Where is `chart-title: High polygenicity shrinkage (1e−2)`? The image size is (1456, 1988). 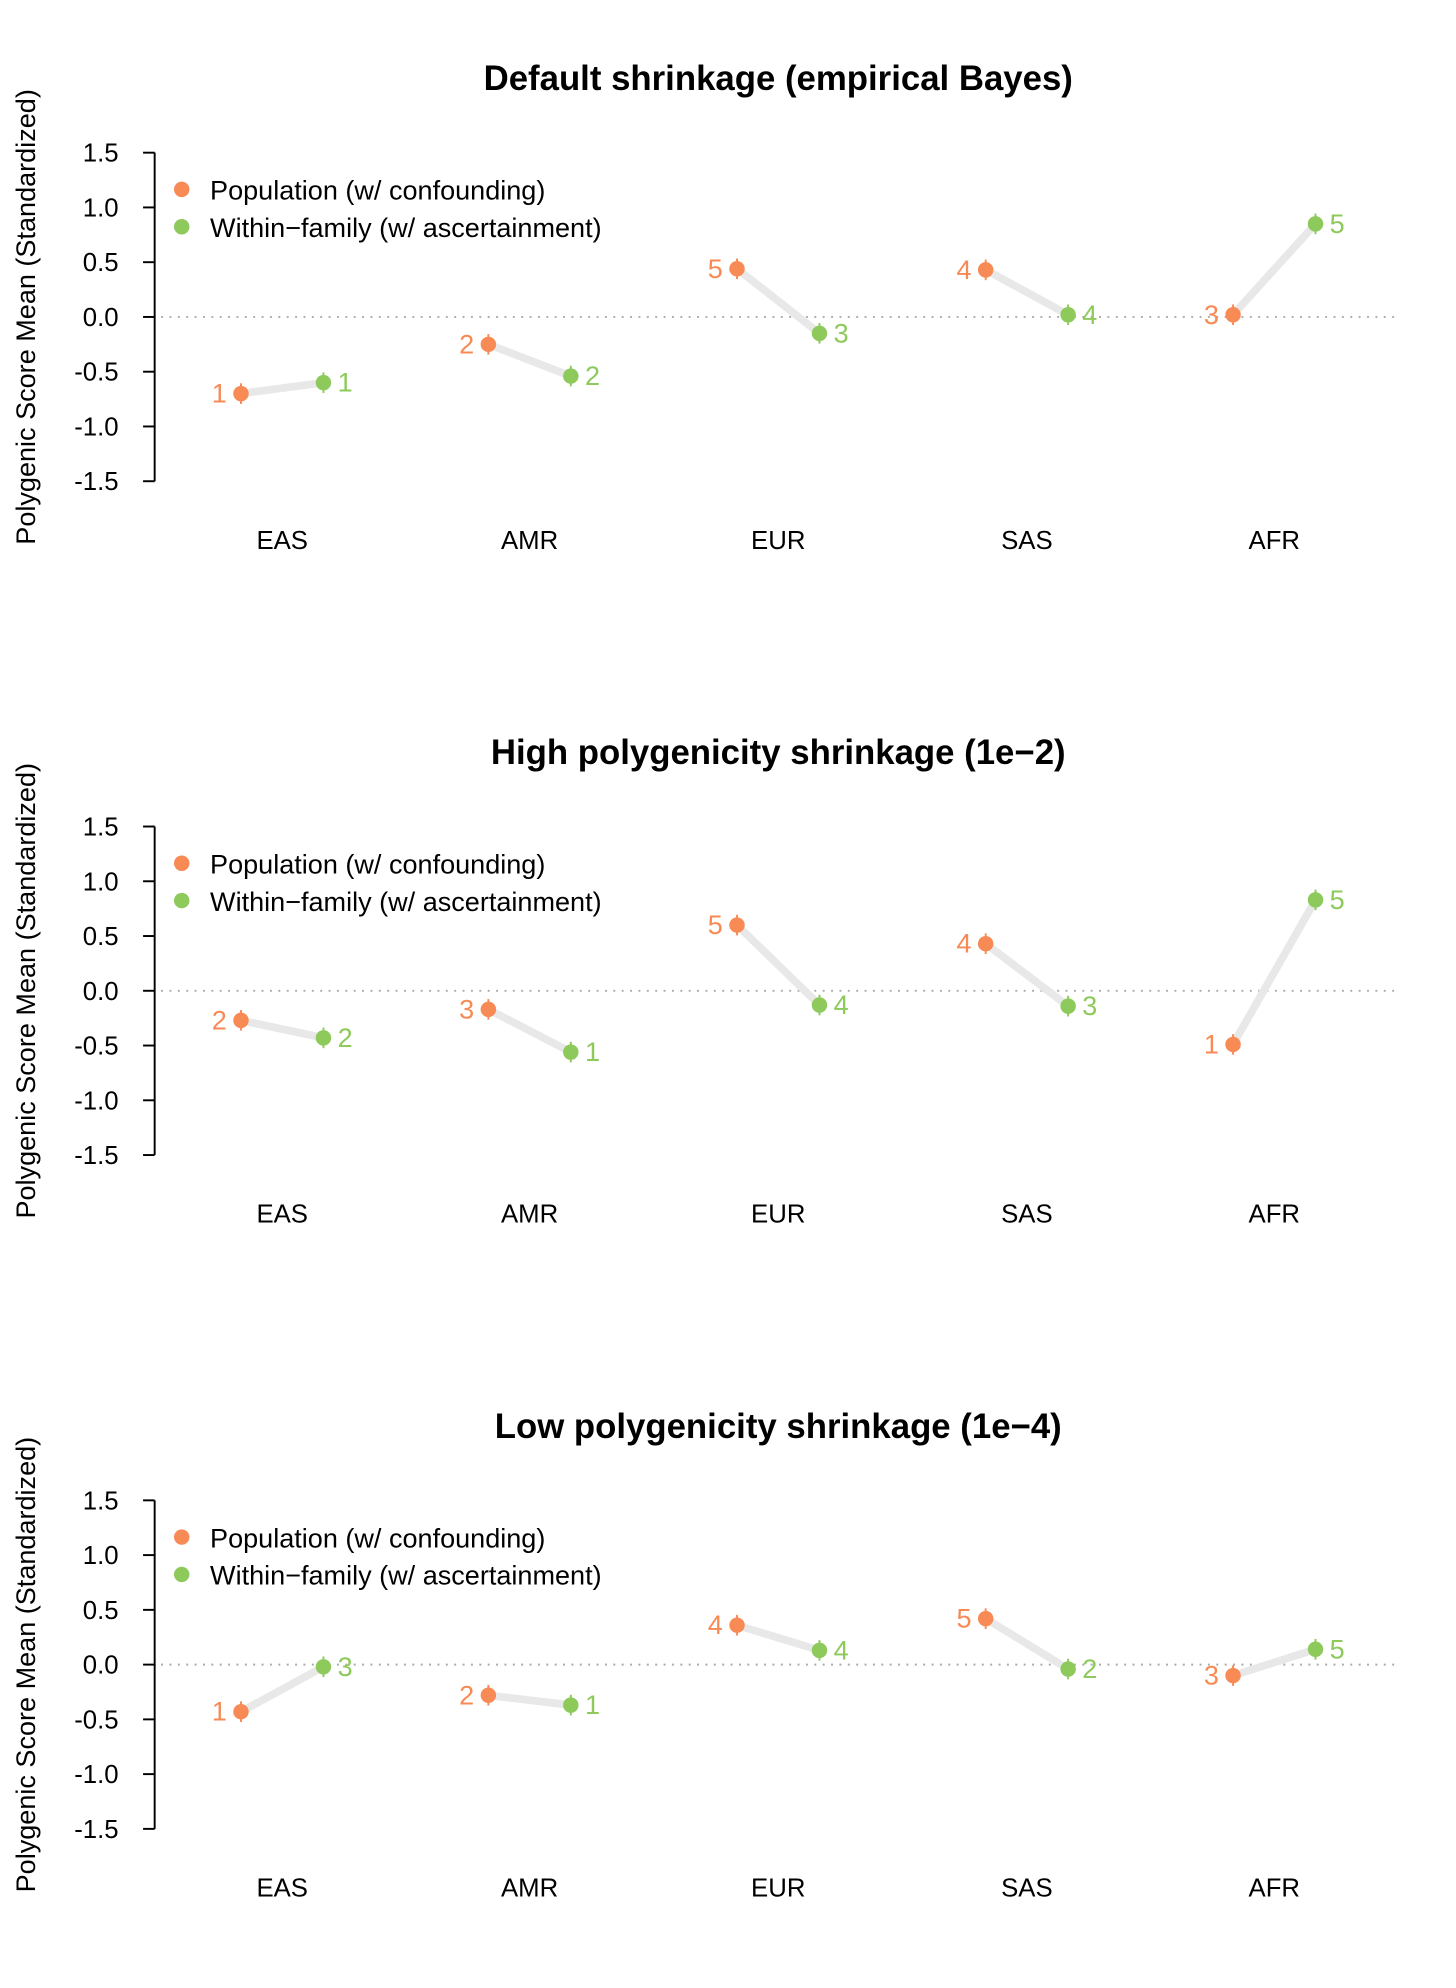 chart-title: High polygenicity shrinkage (1e−2) is located at coordinates (778, 753).